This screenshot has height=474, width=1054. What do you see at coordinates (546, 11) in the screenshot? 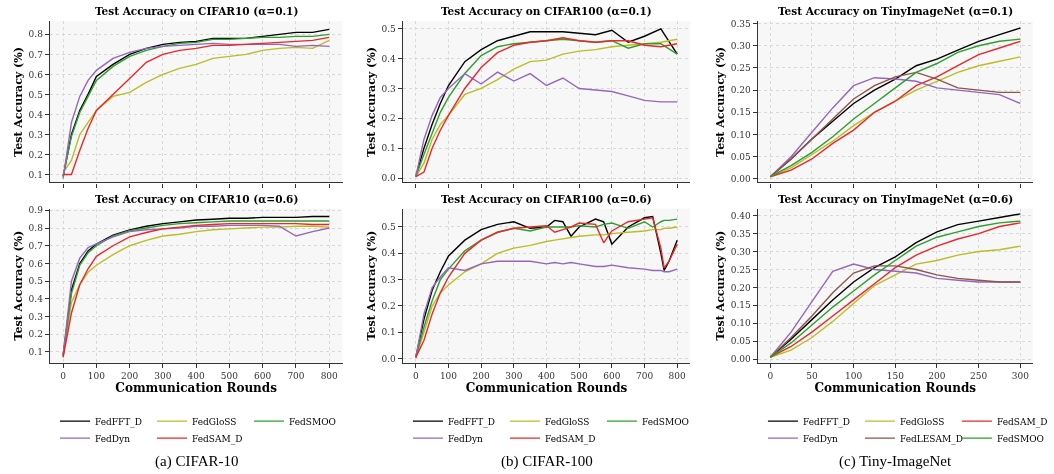
I see `chart-title: Test Accuracy on CIFAR100 (α=0.1)` at bounding box center [546, 11].